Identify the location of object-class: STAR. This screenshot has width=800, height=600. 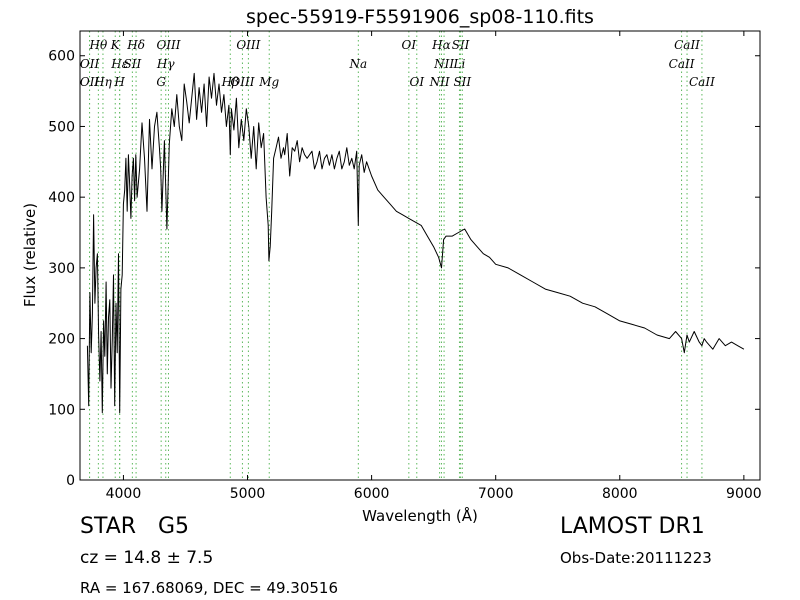
(108, 526).